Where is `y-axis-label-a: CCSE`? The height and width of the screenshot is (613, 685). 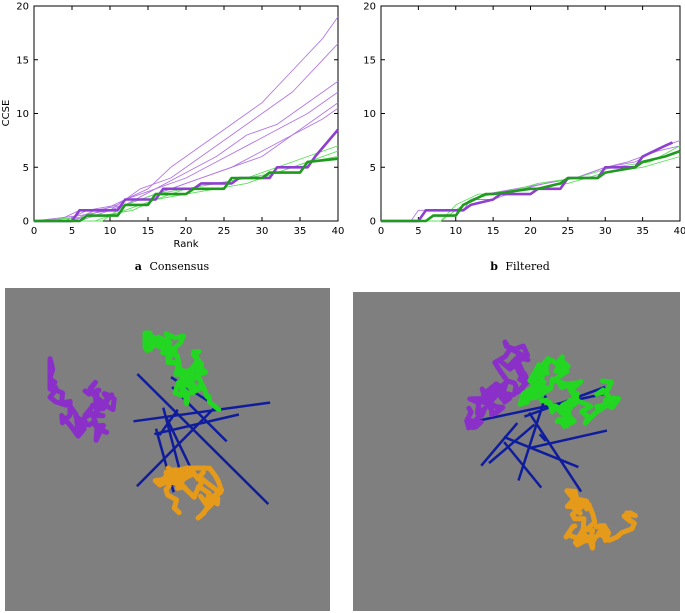 y-axis-label-a: CCSE is located at coordinates (6, 113).